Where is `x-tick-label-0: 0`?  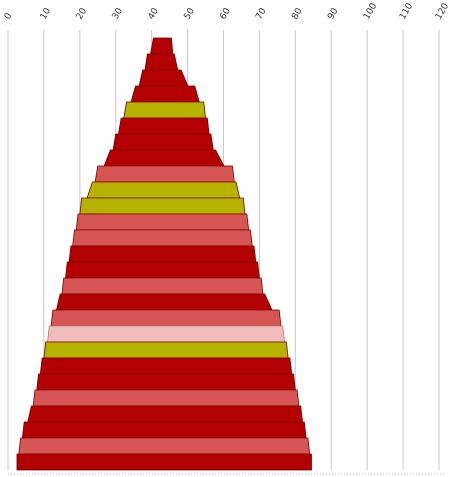 x-tick-label-0: 0 is located at coordinates (9, 16).